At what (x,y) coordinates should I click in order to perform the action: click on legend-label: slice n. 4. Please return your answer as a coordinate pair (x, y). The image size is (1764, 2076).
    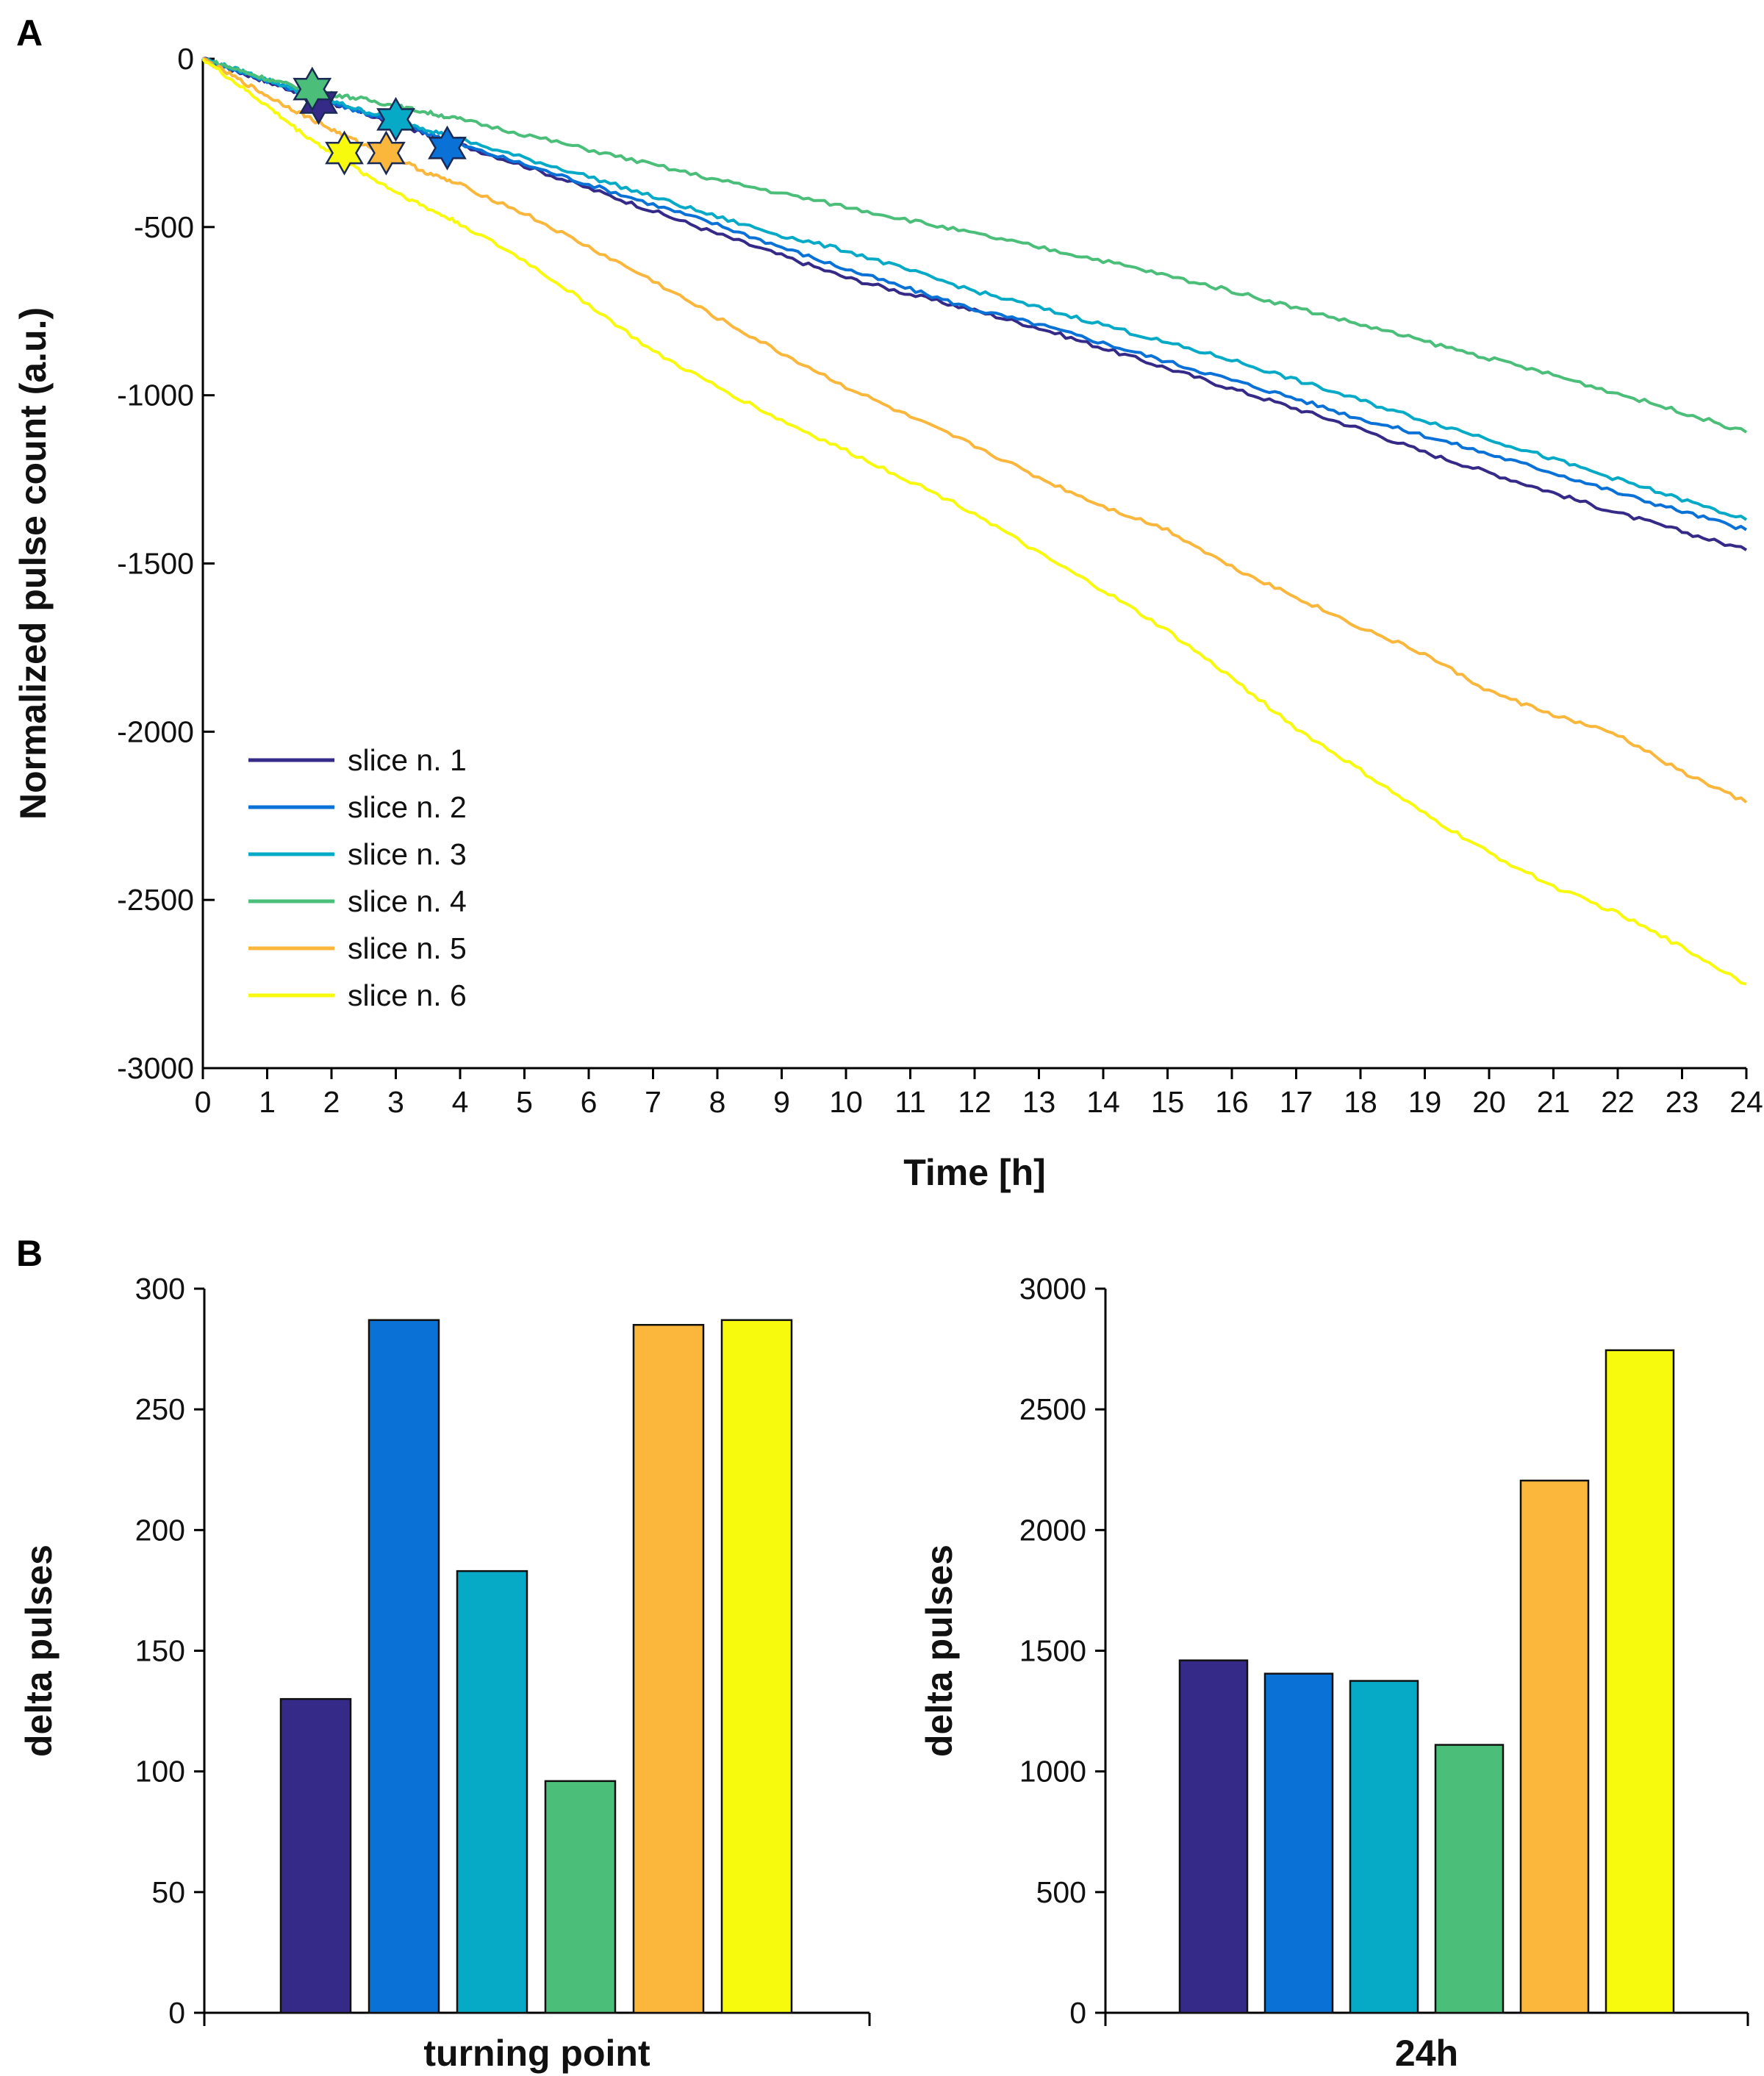
    Looking at the image, I should click on (407, 901).